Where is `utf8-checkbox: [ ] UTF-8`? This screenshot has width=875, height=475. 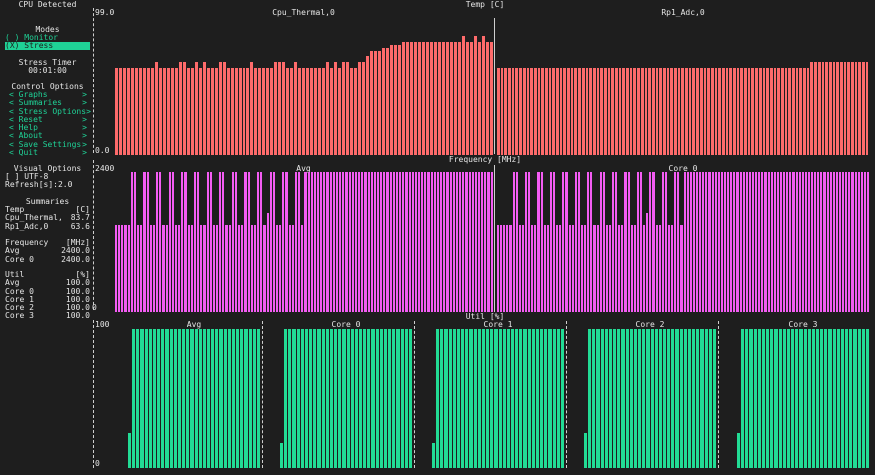 utf8-checkbox: [ ] UTF-8 is located at coordinates (27, 176).